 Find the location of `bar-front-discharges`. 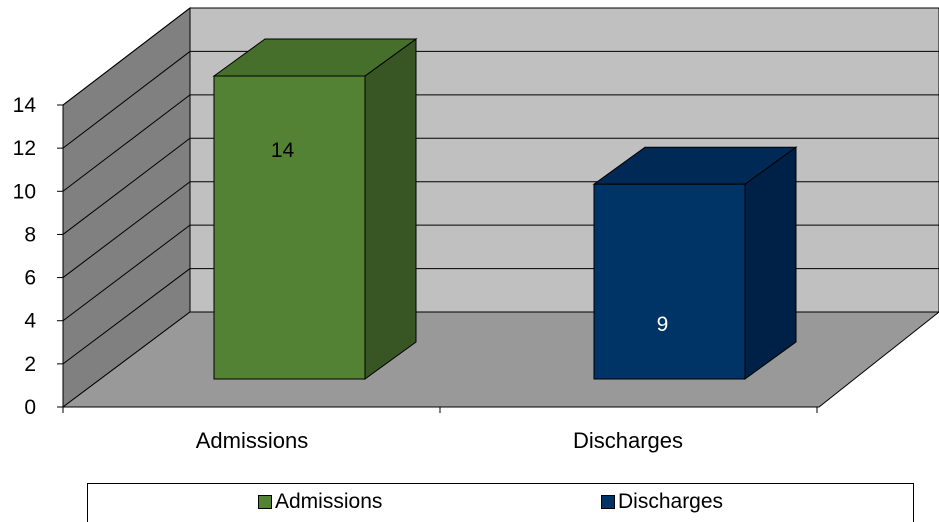

bar-front-discharges is located at coordinates (669, 281).